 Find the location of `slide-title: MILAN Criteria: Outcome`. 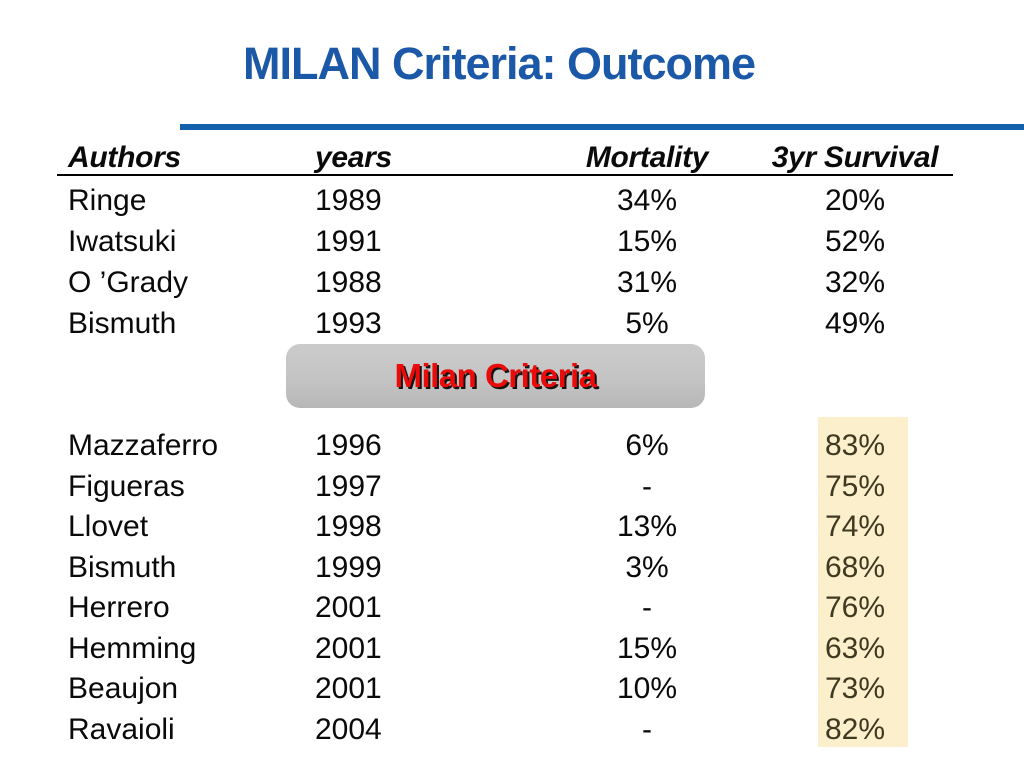

slide-title: MILAN Criteria: Outcome is located at coordinates (499, 63).